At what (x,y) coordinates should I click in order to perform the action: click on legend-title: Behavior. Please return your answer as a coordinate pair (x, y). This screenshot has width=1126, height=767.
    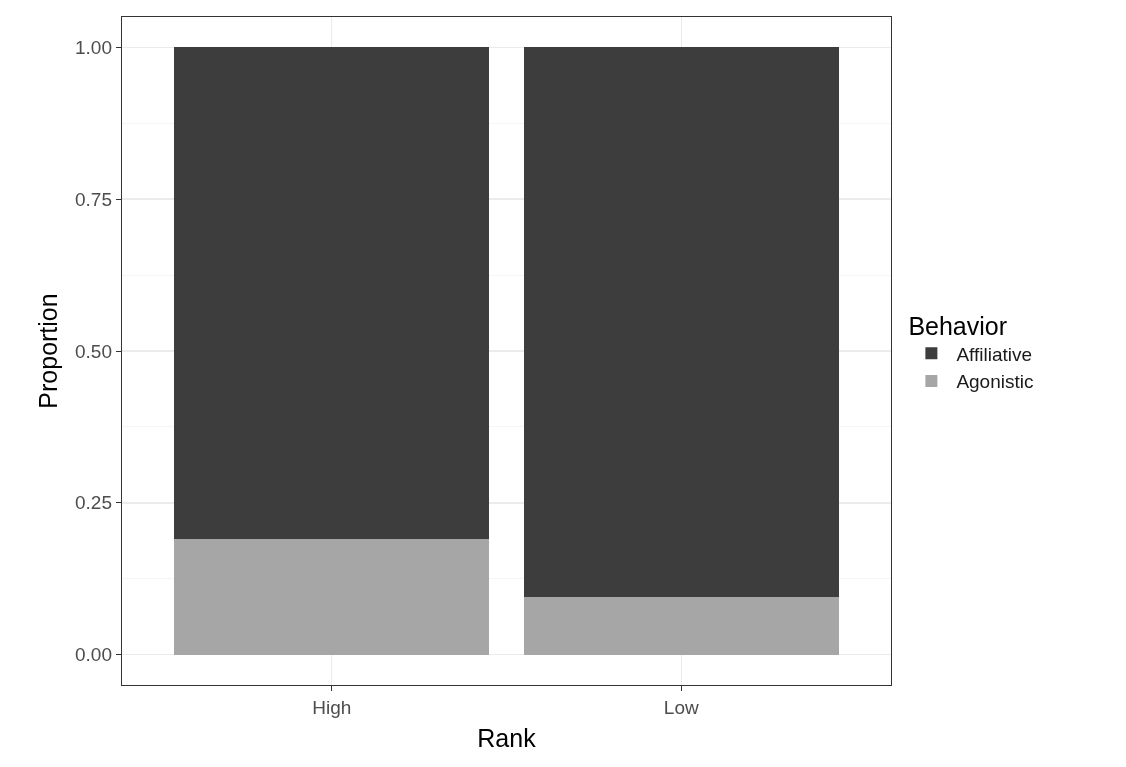
    Looking at the image, I should click on (958, 325).